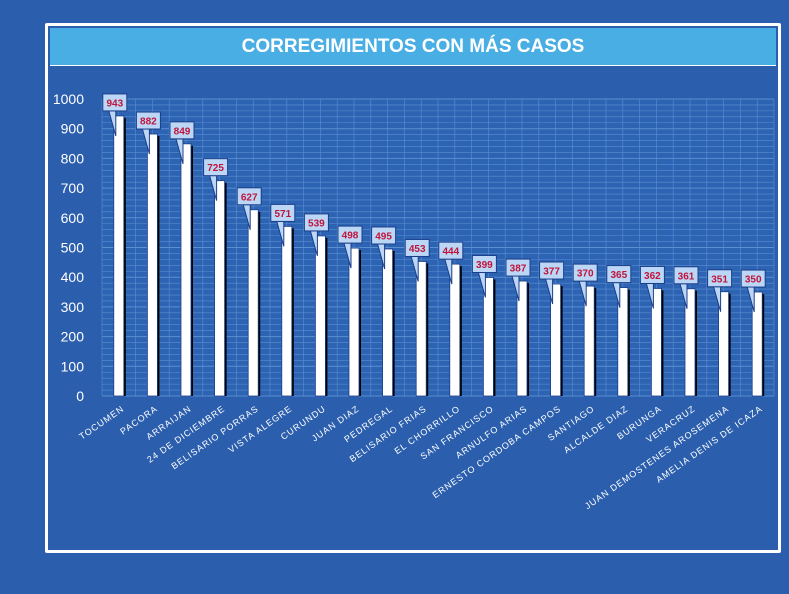 The image size is (789, 594). Describe the element at coordinates (73, 218) in the screenshot. I see `y-tick-label: 600` at that location.